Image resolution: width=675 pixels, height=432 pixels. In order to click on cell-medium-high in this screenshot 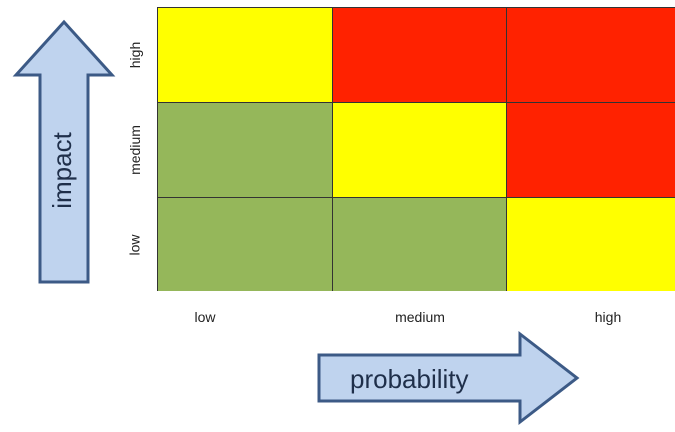, I will do `click(591, 149)`.